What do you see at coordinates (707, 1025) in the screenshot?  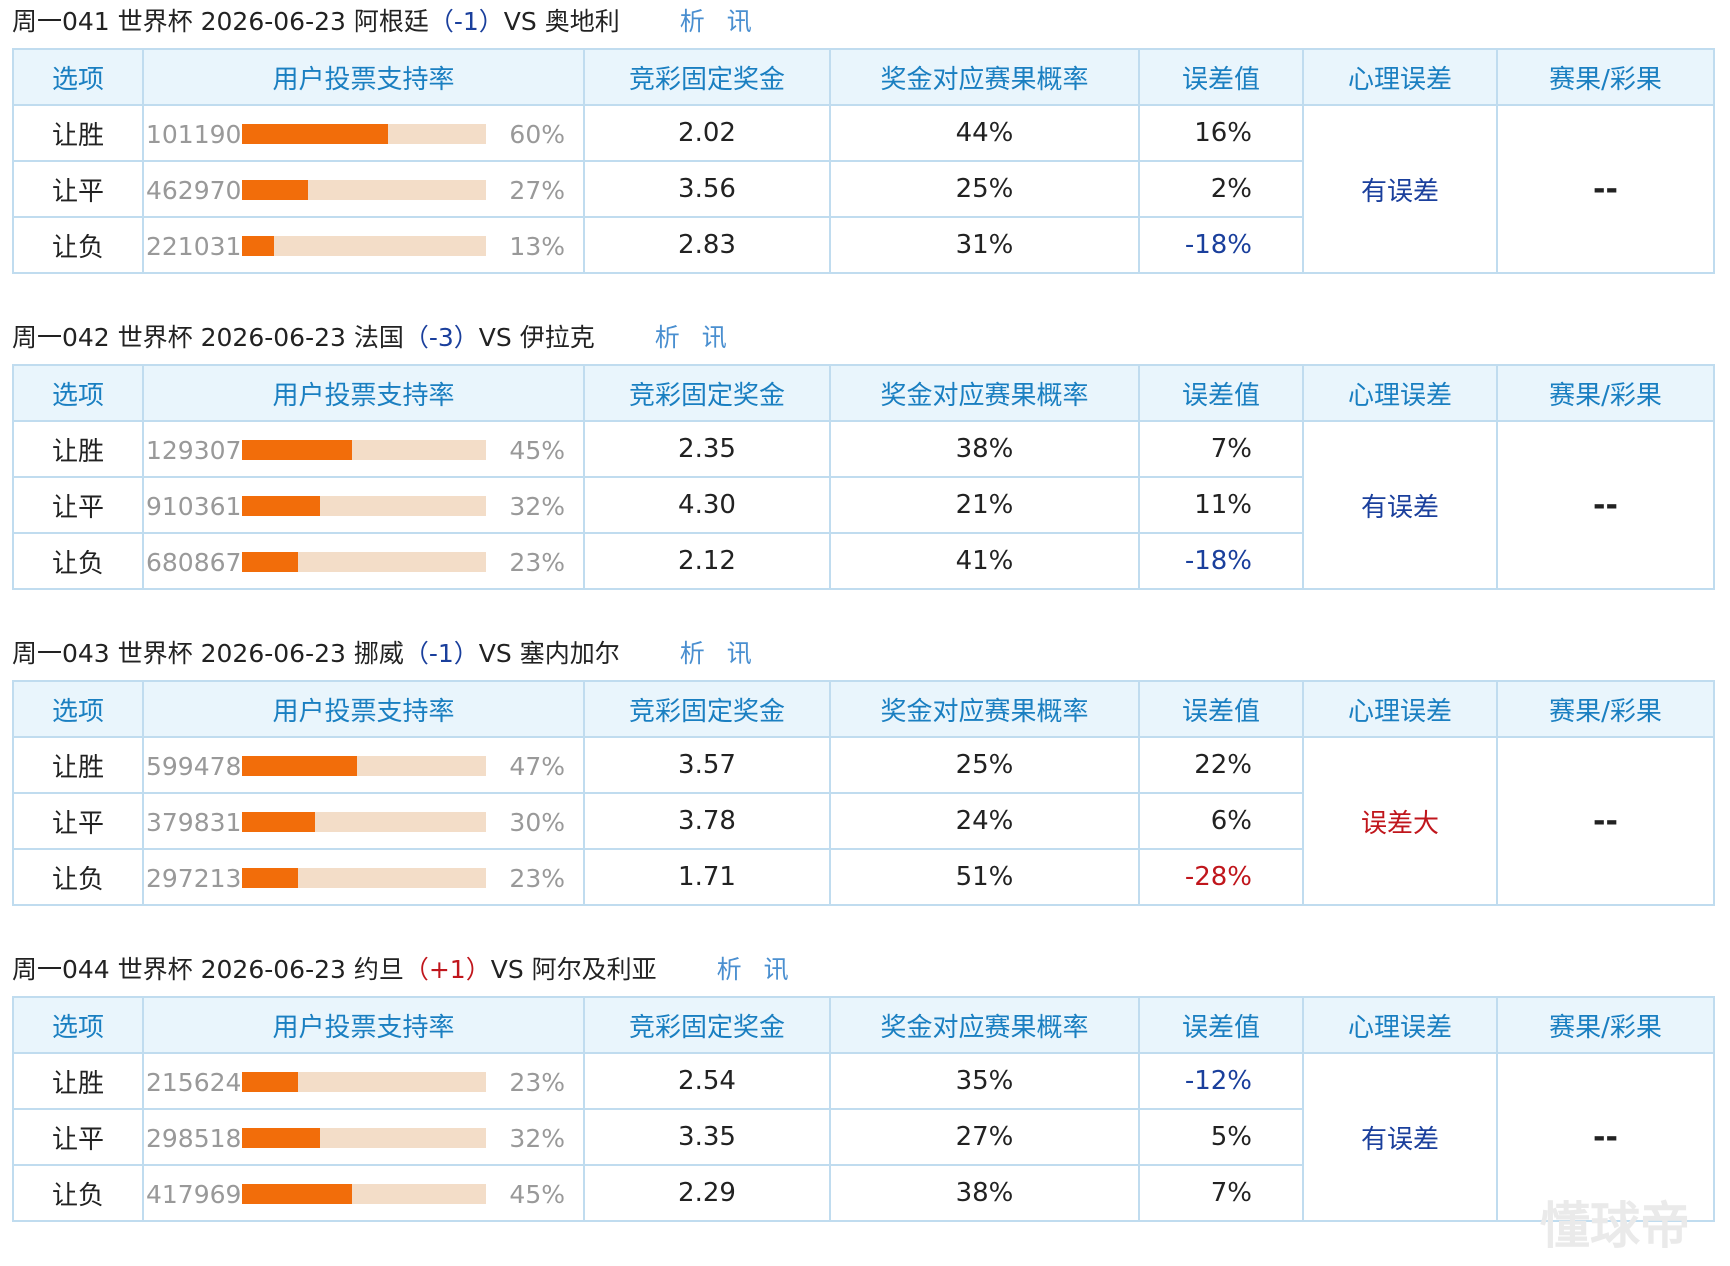 I see `column-header: 竞彩固定奖金` at bounding box center [707, 1025].